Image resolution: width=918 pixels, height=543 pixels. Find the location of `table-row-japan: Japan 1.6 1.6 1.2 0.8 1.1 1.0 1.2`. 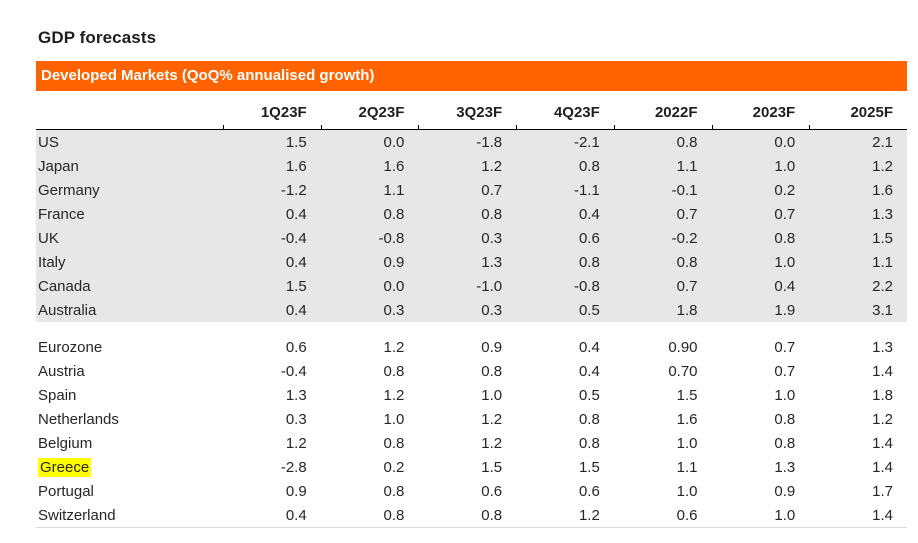

table-row-japan: Japan 1.6 1.6 1.2 0.8 1.1 1.0 1.2 is located at coordinates (471, 166).